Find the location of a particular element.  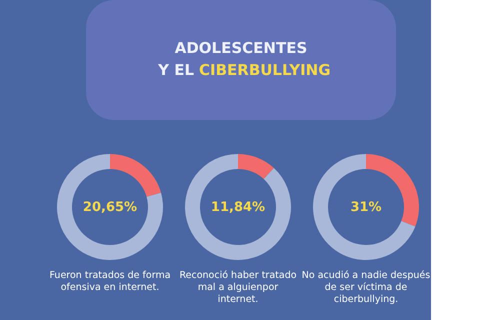

text: No acudió a nadie después de ser víctima de ciberbullying. is located at coordinates (366, 287).